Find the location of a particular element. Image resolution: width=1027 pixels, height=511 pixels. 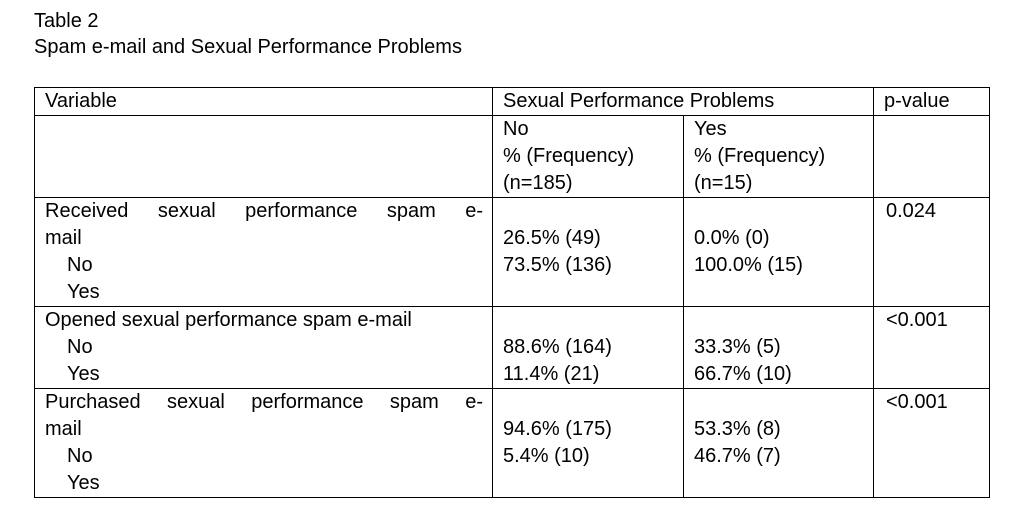

header-pvalue: p-value is located at coordinates (931, 101).